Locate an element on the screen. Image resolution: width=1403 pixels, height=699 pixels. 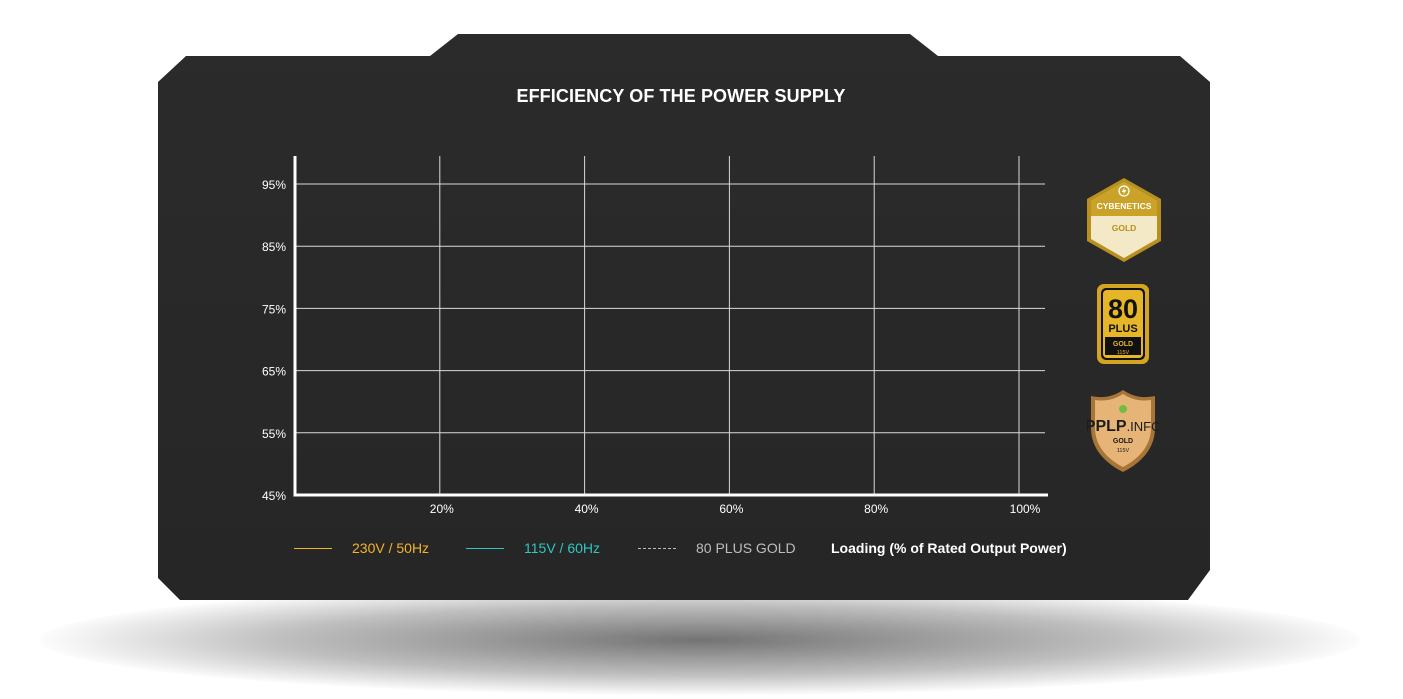
legend-swatch-230v is located at coordinates (313, 548).